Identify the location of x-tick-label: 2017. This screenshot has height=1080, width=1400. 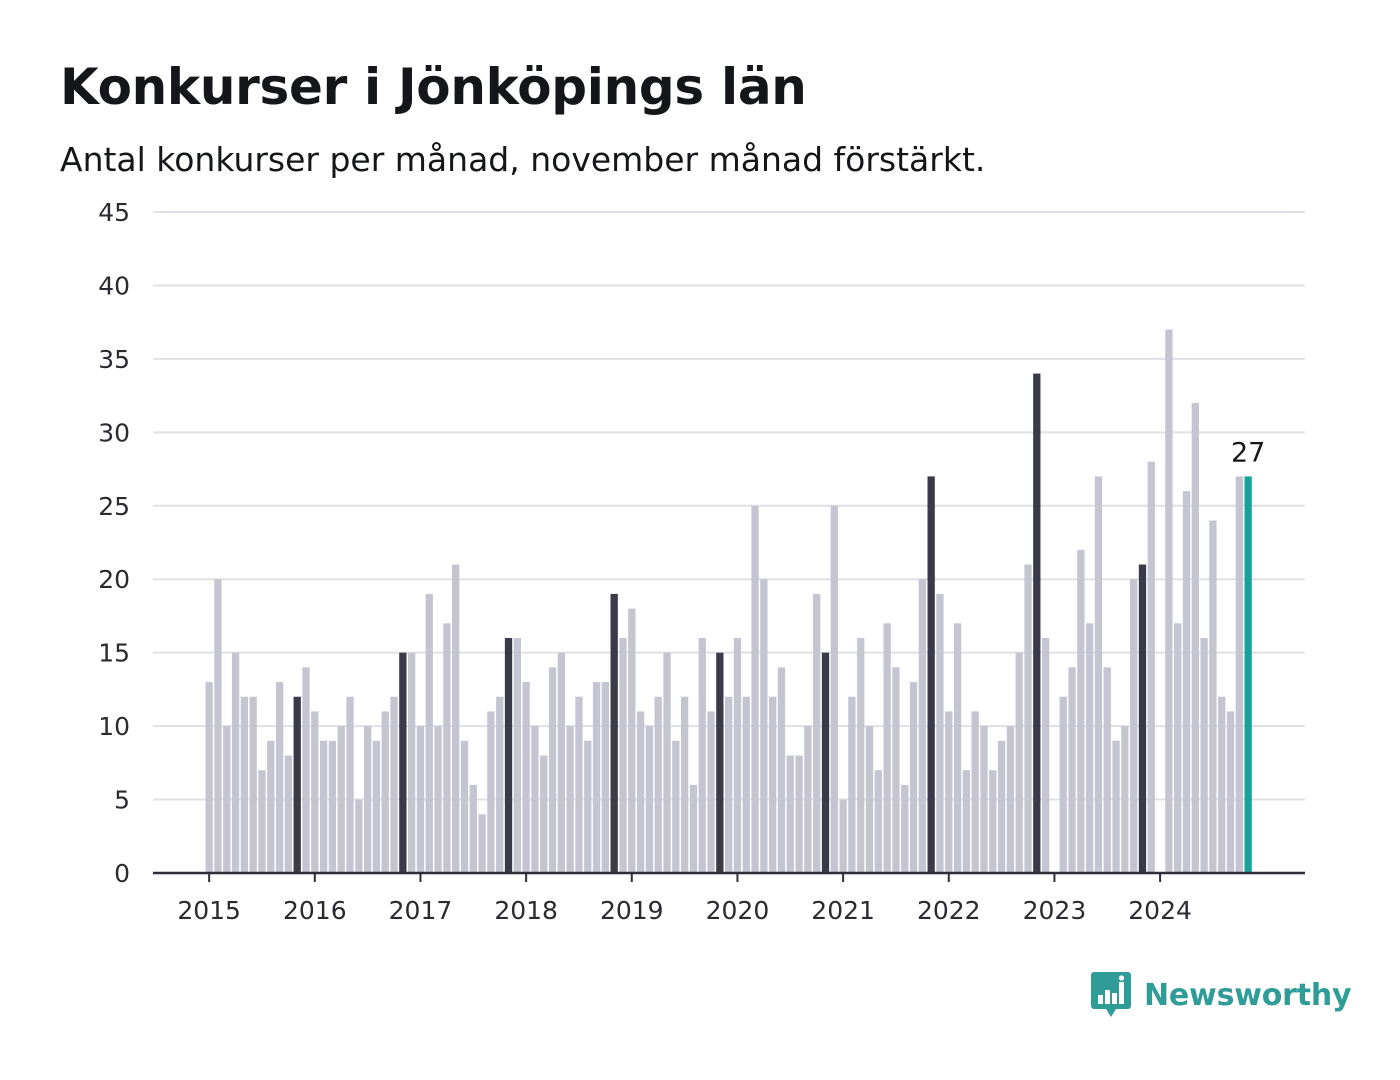
(421, 910).